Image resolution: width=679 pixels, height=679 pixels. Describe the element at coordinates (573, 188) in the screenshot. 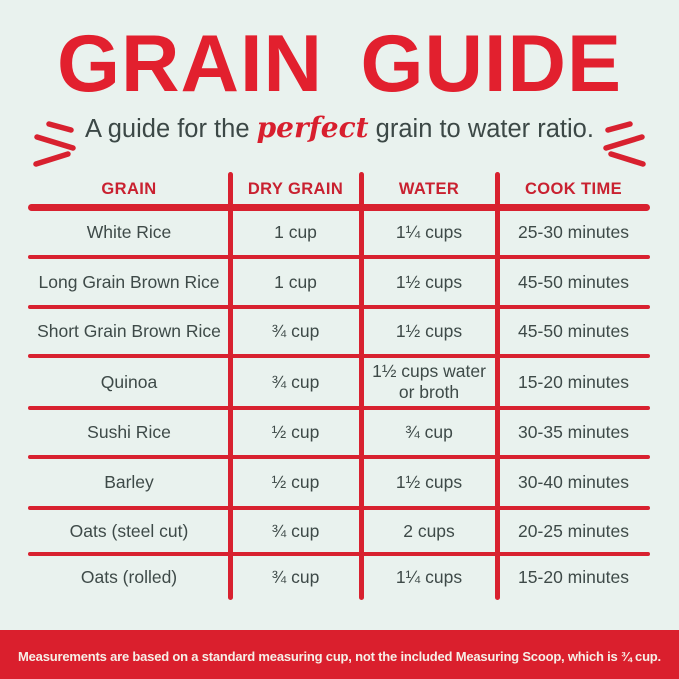

I see `column-header-cook-time: COOK TIME` at that location.